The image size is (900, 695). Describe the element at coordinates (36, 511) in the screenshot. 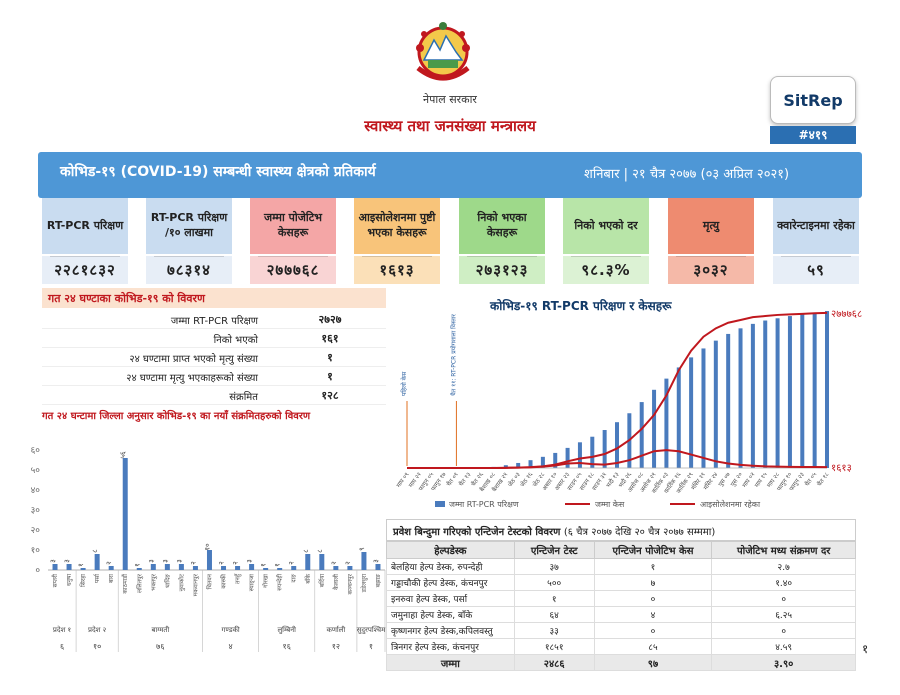

I see `y-tick-label: ३०` at that location.